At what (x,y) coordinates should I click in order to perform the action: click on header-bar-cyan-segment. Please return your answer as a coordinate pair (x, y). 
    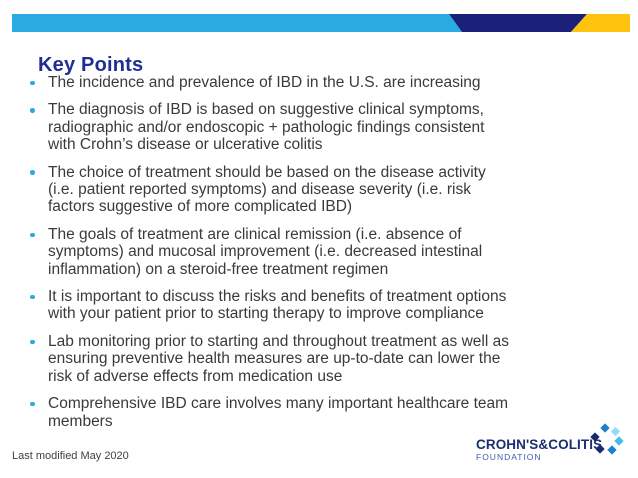
    Looking at the image, I should click on (237, 23).